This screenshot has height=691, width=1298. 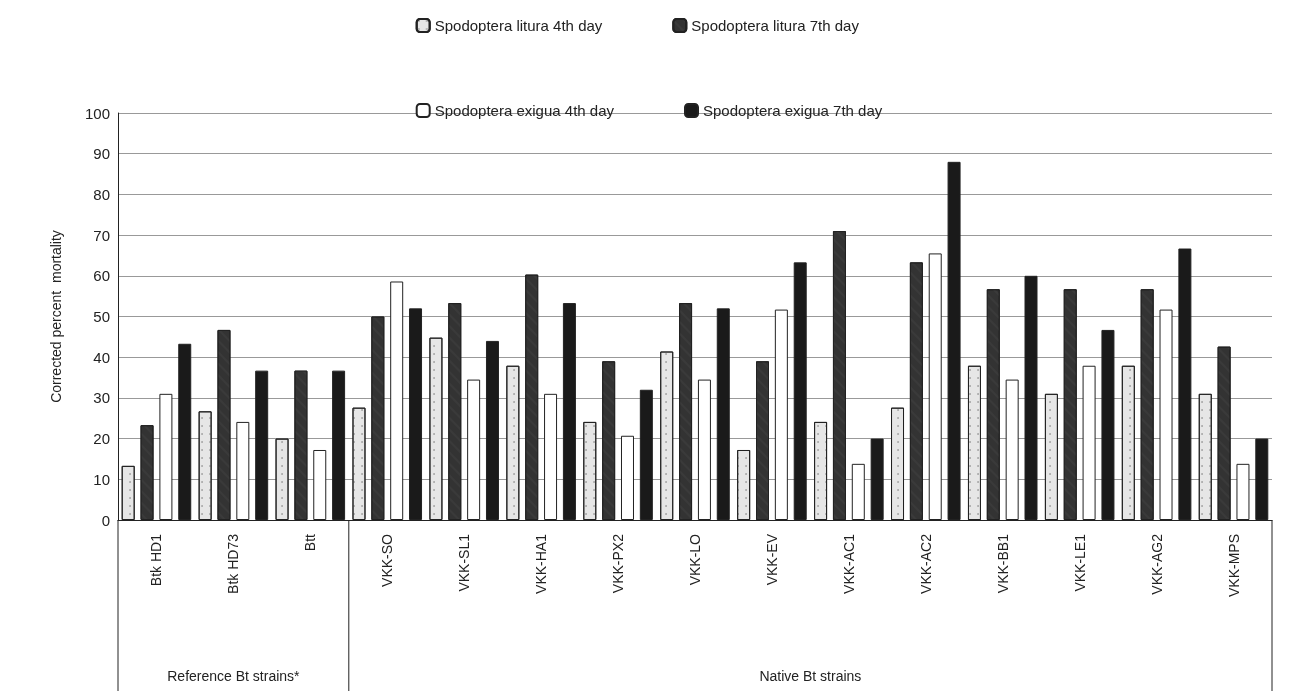 What do you see at coordinates (101, 316) in the screenshot?
I see `y-tick-label: 50` at bounding box center [101, 316].